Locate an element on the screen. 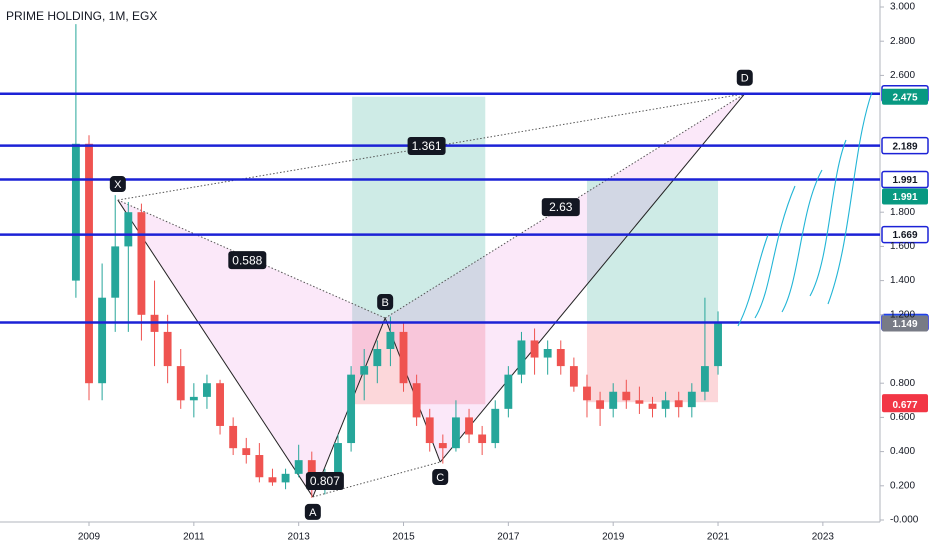 This screenshot has height=555, width=932. price-tag-label: 0.677 is located at coordinates (904, 405).